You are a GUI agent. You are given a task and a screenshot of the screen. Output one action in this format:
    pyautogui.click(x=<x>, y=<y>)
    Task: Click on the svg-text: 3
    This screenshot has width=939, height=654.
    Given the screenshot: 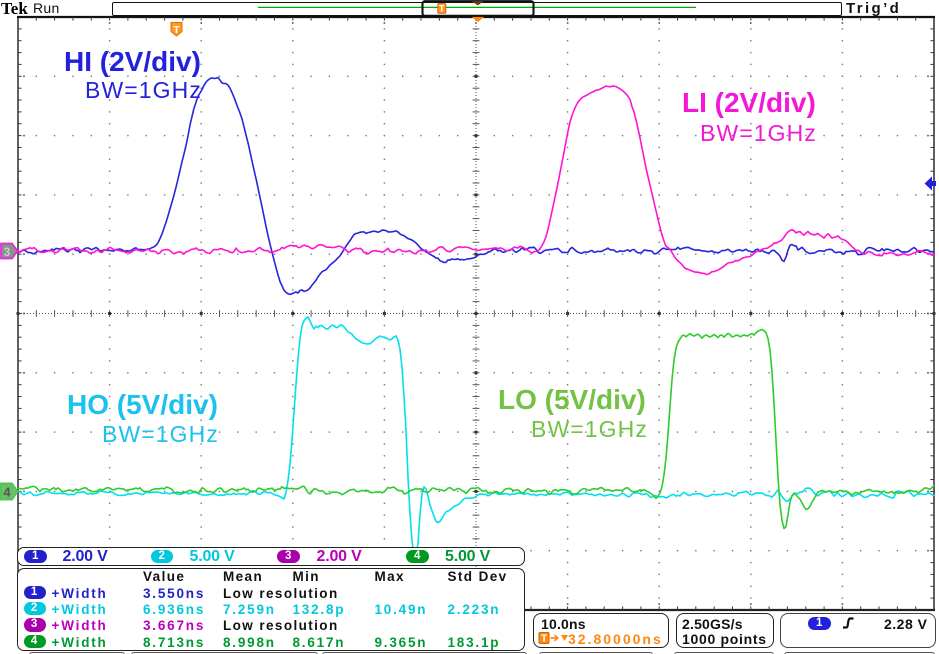 What is the action you would take?
    pyautogui.click(x=7, y=252)
    